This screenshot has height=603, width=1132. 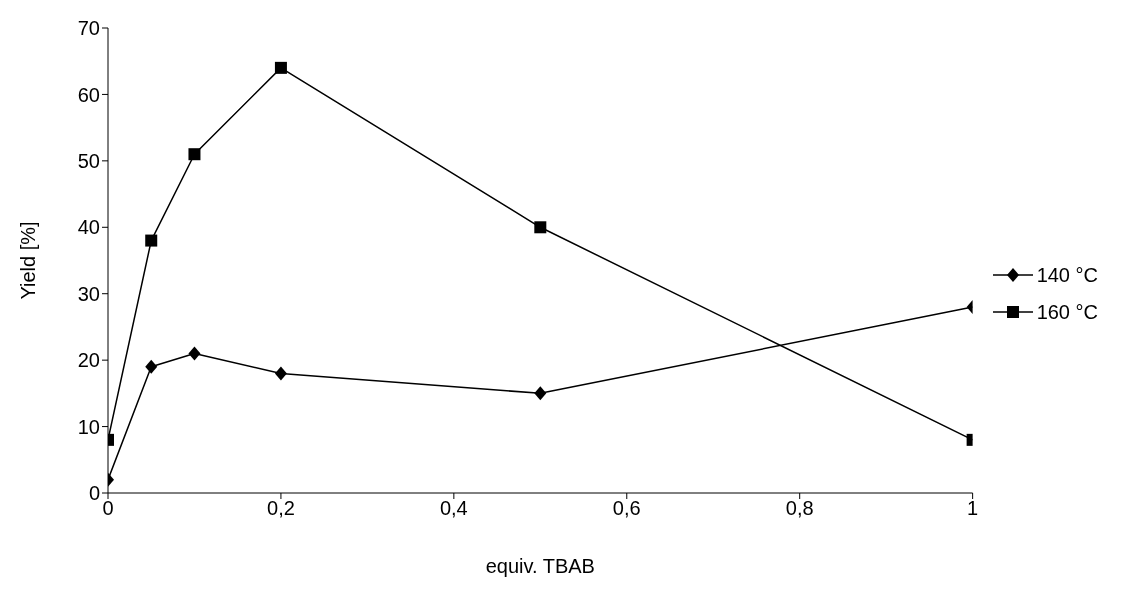 What do you see at coordinates (281, 508) in the screenshot?
I see `x-tick-label: 0,2` at bounding box center [281, 508].